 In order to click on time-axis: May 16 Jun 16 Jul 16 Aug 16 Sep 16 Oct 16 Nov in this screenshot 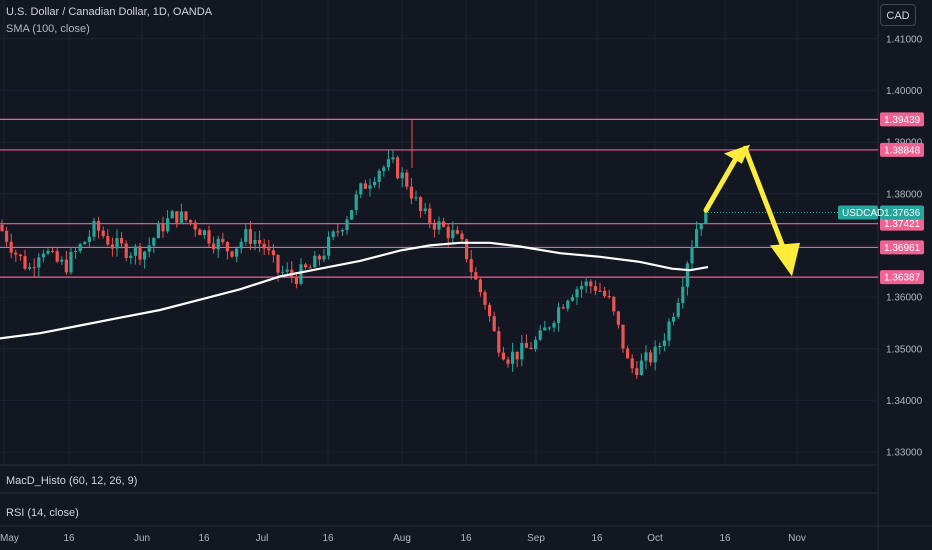, I will do `click(403, 538)`.